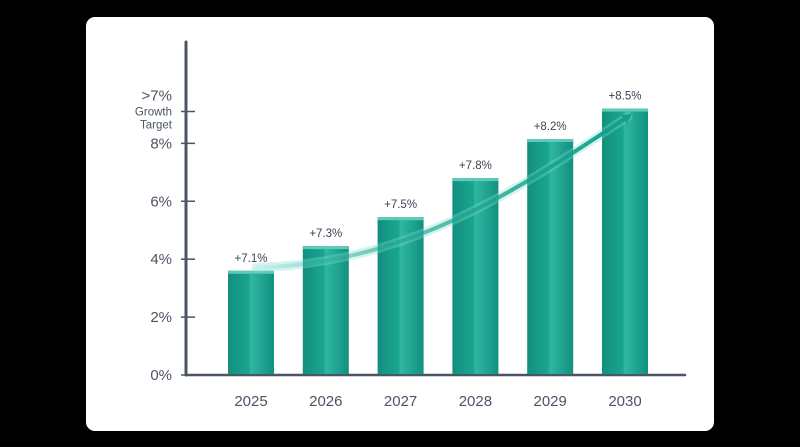  What do you see at coordinates (251, 322) in the screenshot?
I see `bar-2025` at bounding box center [251, 322].